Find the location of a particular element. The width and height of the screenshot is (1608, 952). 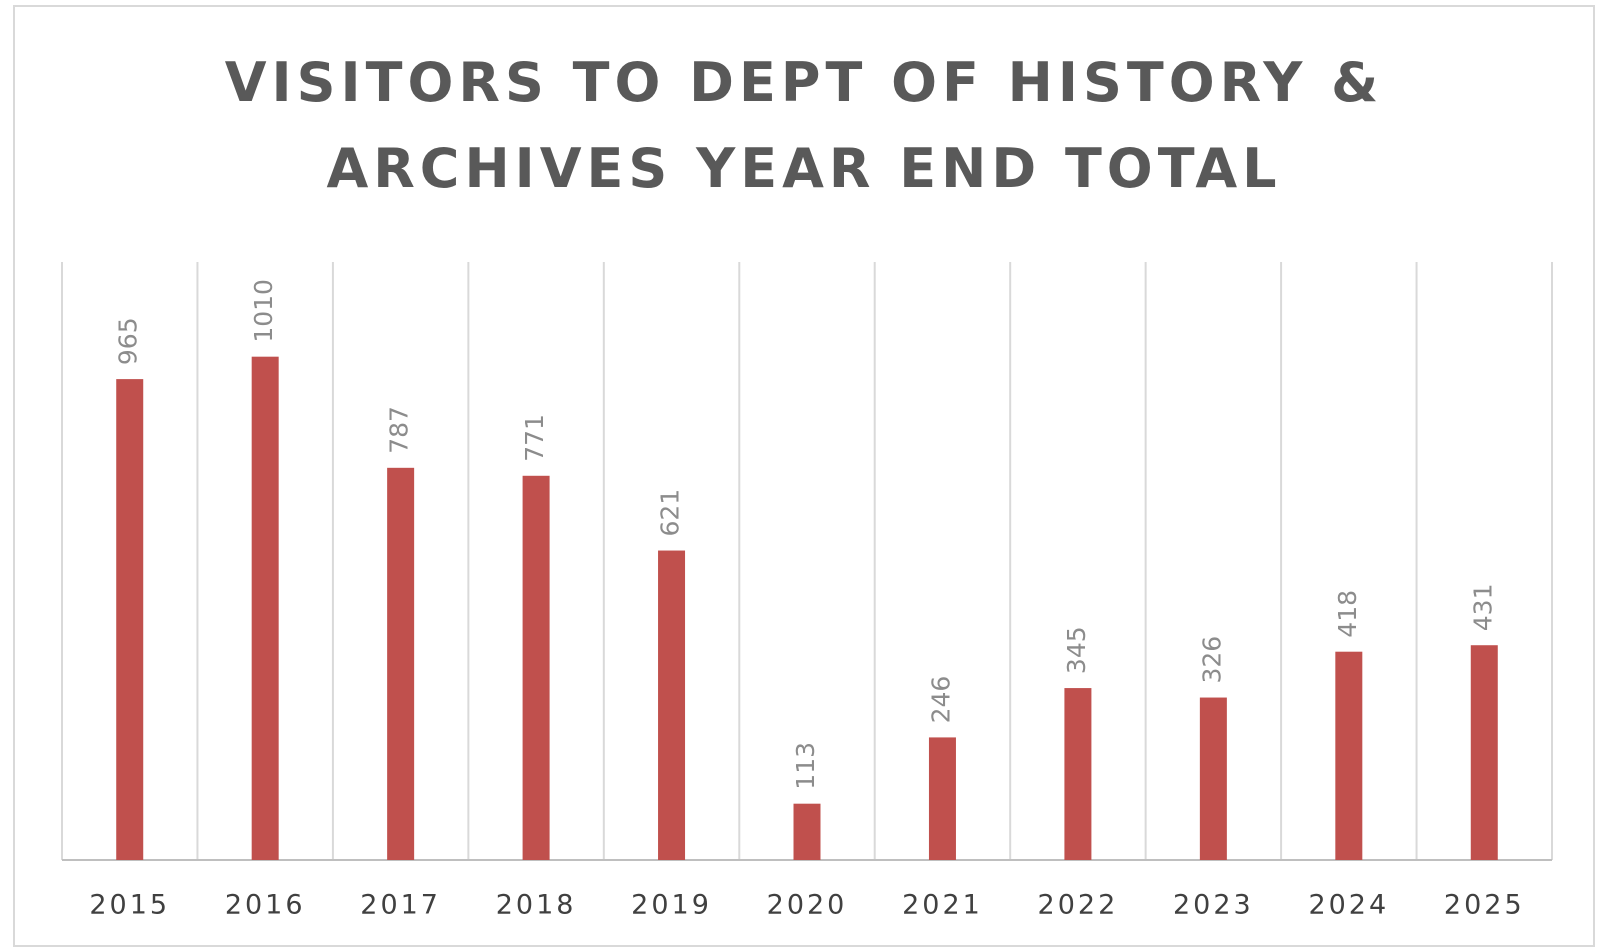

x-tick-label: 2016 is located at coordinates (265, 905).